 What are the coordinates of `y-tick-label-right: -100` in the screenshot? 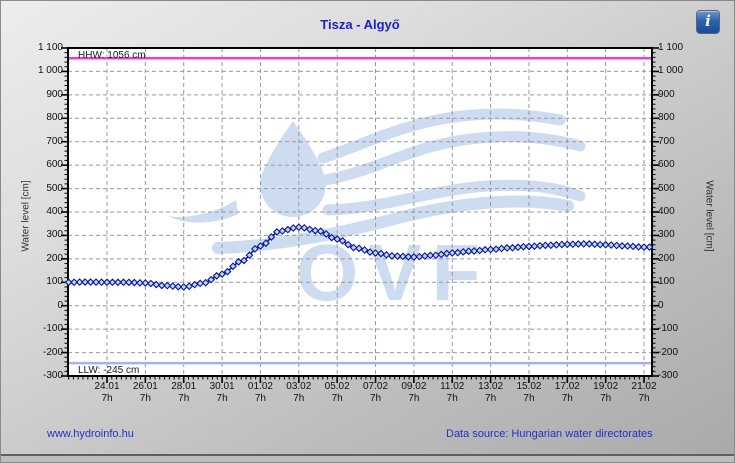 It's located at (668, 329).